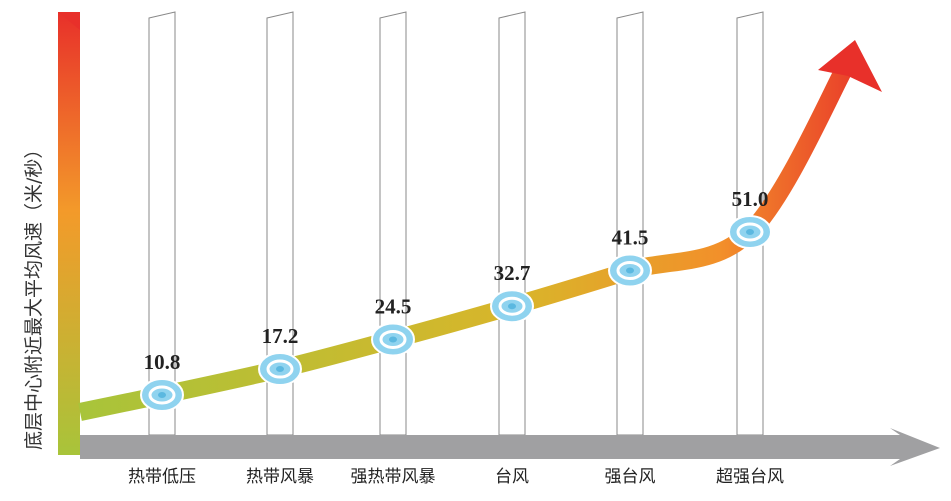 The image size is (951, 501). Describe the element at coordinates (69, 233) in the screenshot. I see `y-axis-bar` at that location.